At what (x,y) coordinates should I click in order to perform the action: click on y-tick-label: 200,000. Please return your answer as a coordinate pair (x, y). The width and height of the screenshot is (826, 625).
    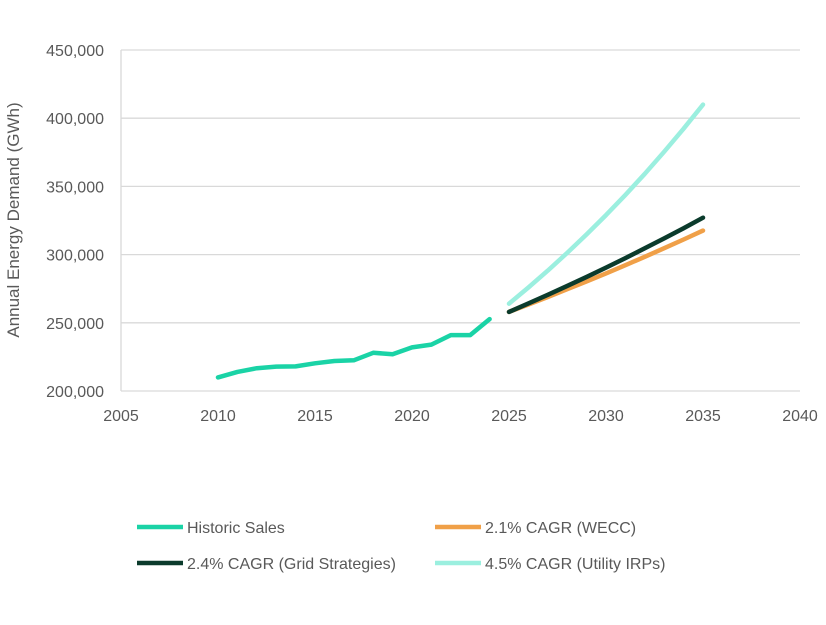
    Looking at the image, I should click on (75, 392).